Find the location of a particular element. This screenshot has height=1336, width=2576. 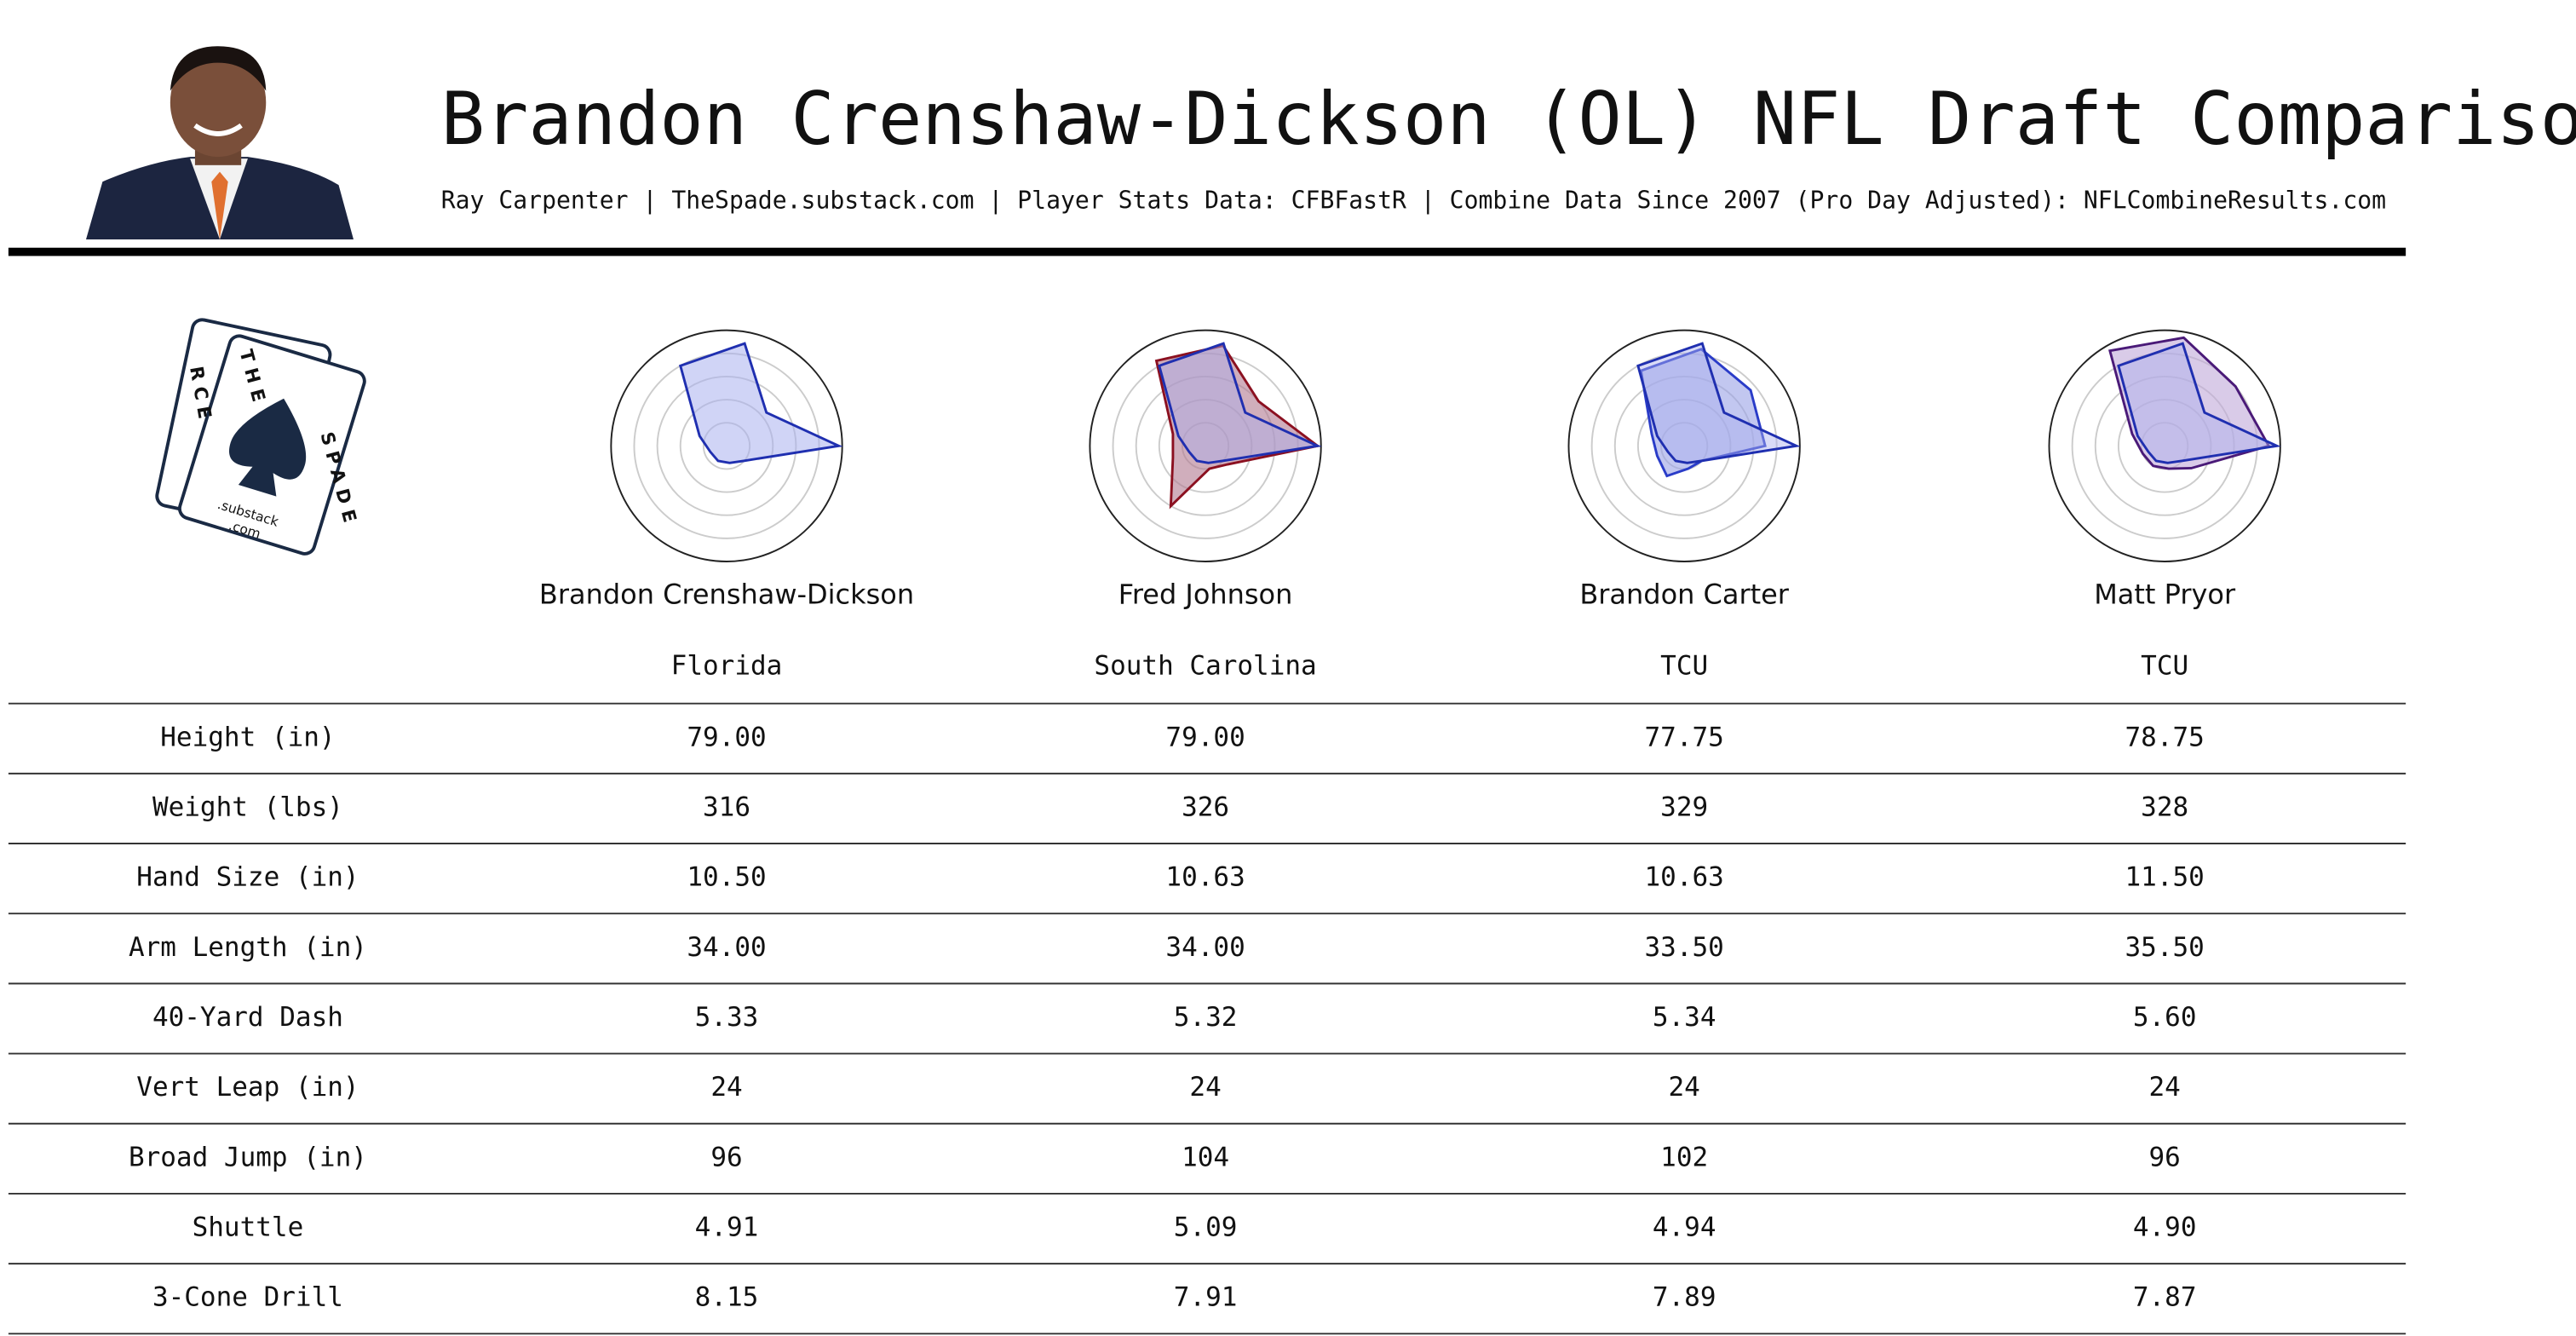

cell-value: 7.91 is located at coordinates (1206, 1297).